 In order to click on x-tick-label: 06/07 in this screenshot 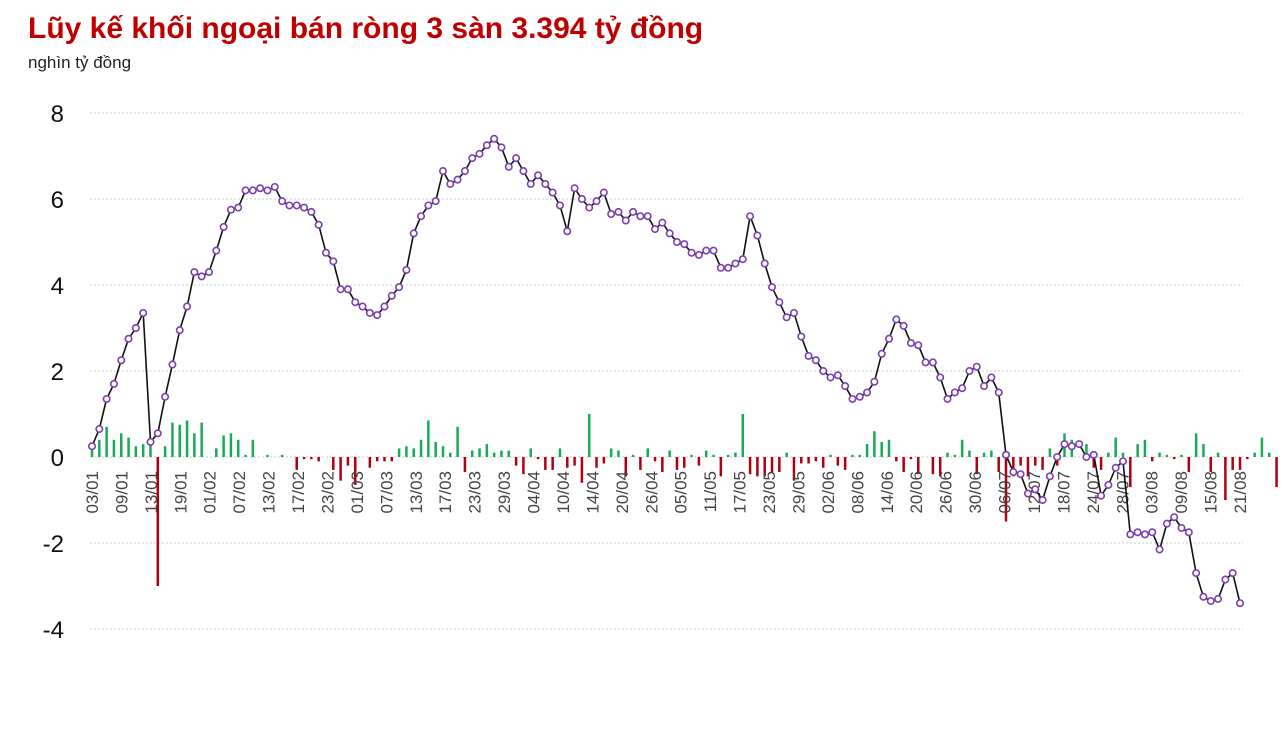, I will do `click(1005, 492)`.